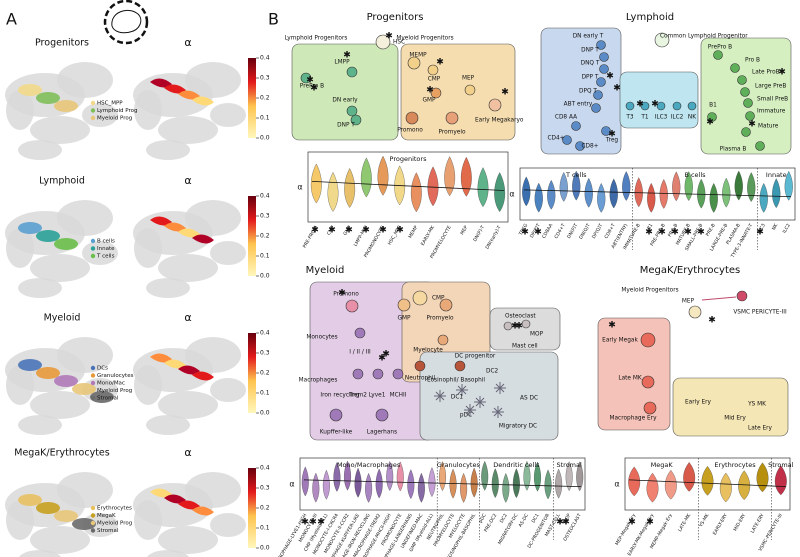 Image resolution: width=800 pixels, height=557 pixels. Describe the element at coordinates (466, 416) in the screenshot. I see `label: pDC` at that location.